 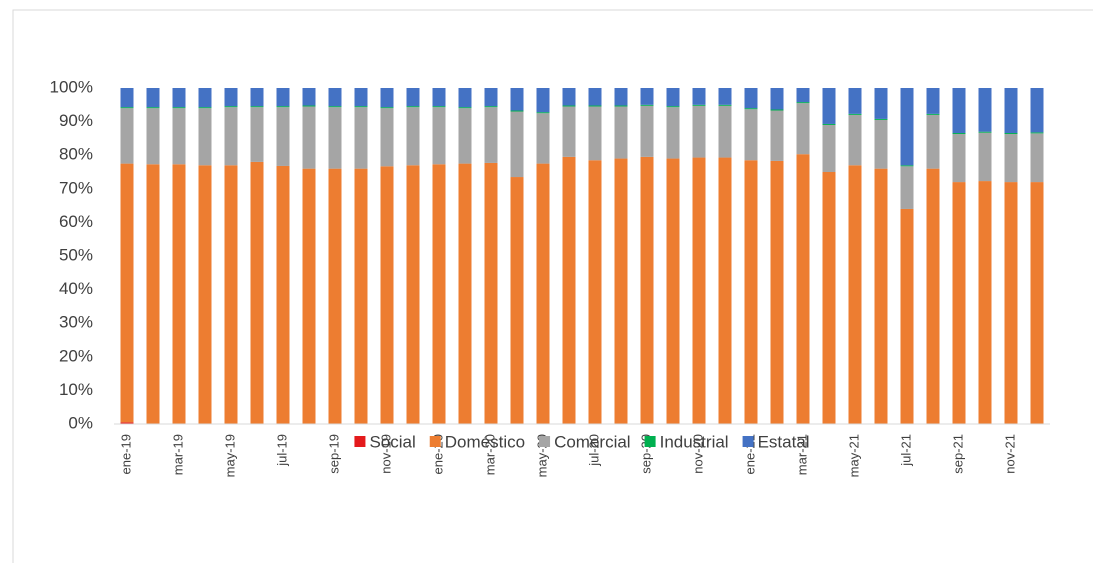 I want to click on y-tick-label: 70%, so click(x=76, y=187).